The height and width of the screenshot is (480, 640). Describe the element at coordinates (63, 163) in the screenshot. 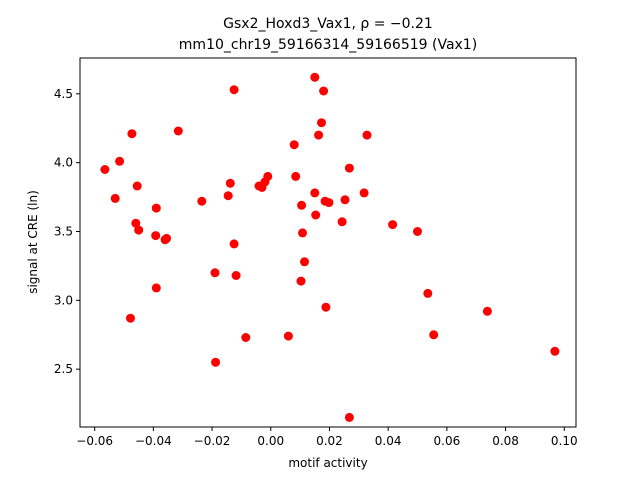

I see `y-tick-label: 4.0` at that location.